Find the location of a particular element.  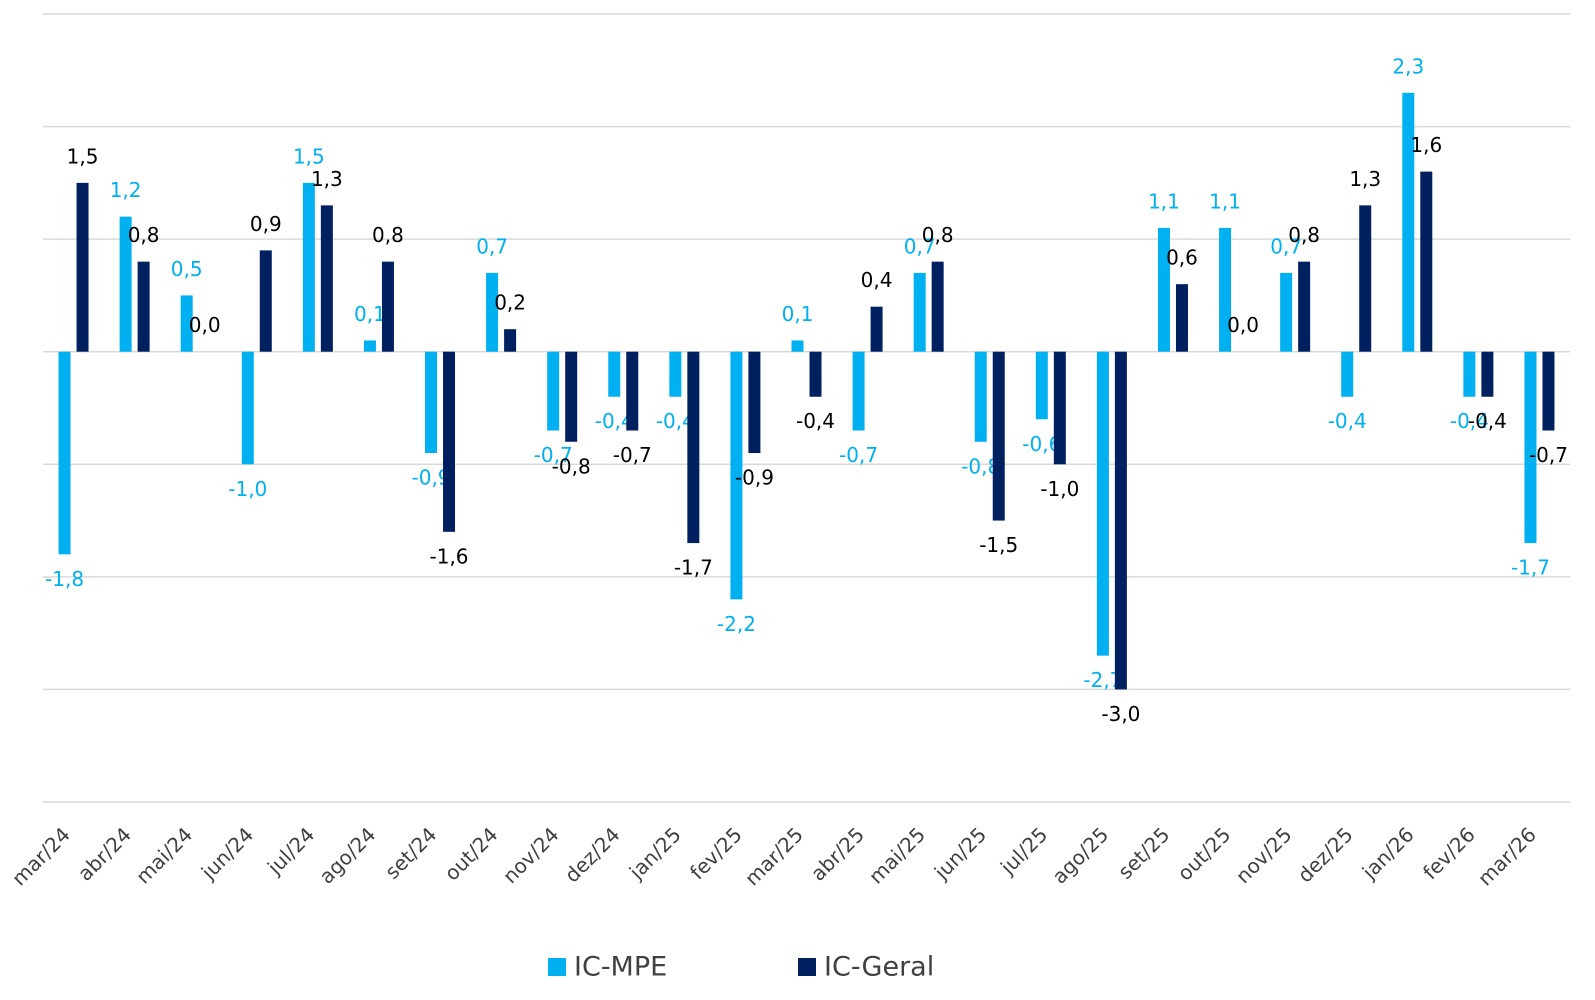

data-label: 1,1 is located at coordinates (1164, 201).